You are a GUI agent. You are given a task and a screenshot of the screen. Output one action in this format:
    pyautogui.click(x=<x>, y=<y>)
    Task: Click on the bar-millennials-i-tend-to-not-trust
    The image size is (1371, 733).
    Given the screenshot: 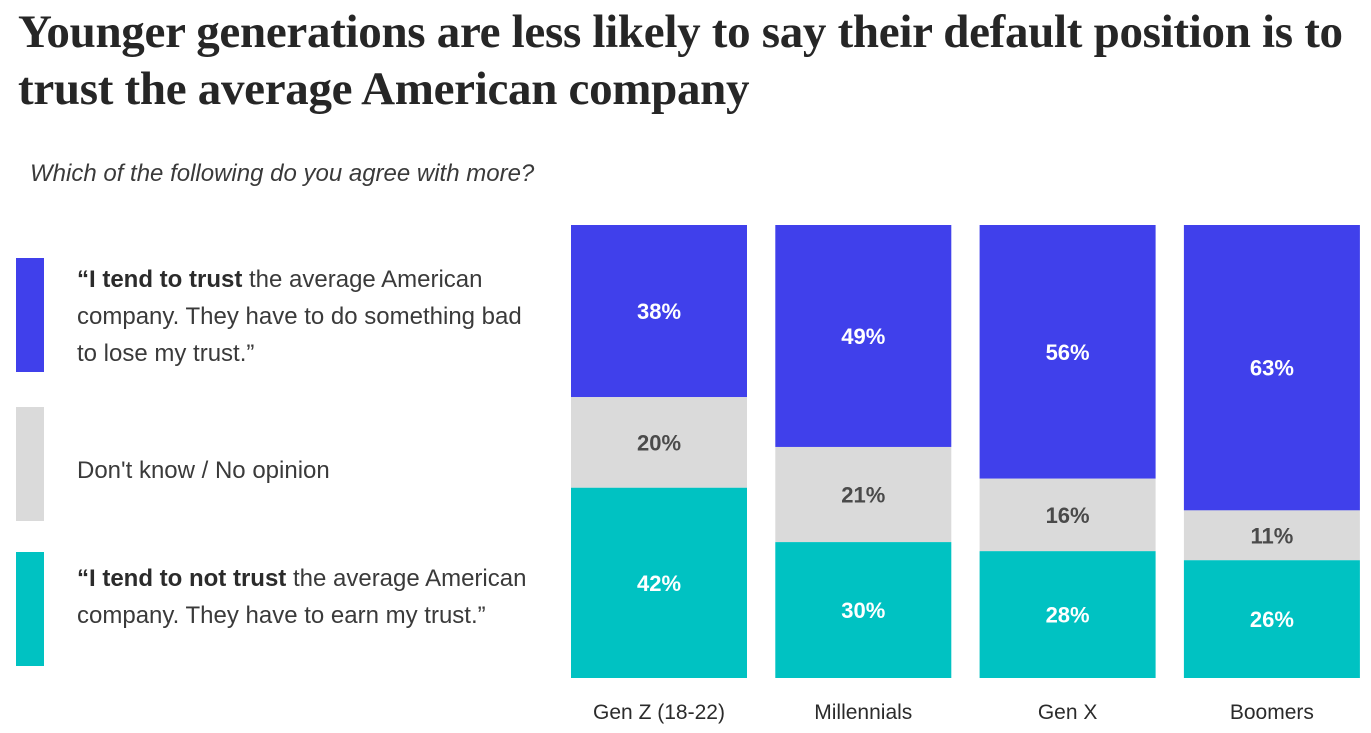 What is the action you would take?
    pyautogui.click(x=863, y=610)
    